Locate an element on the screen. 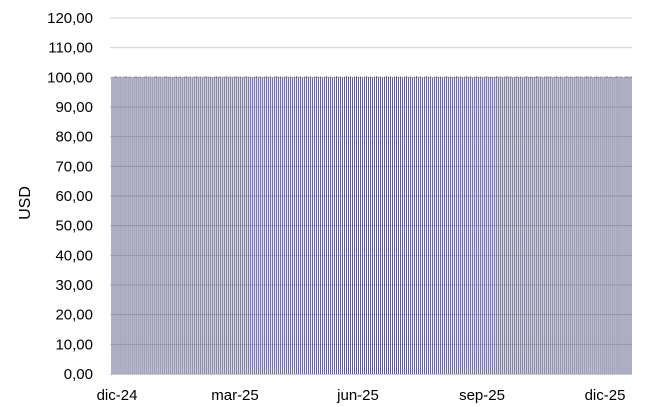 Image resolution: width=645 pixels, height=407 pixels. y-tick-label: 30,00 is located at coordinates (74, 285).